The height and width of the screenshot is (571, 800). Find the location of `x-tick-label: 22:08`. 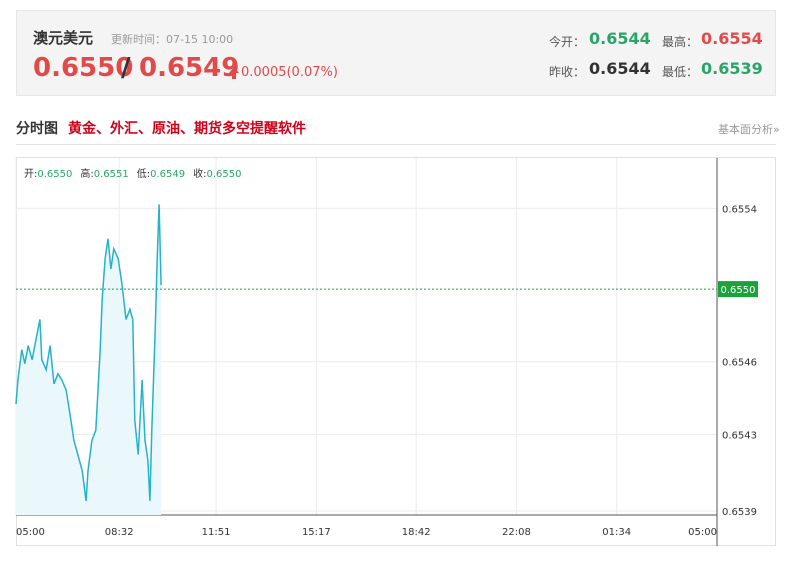

x-tick-label: 22:08 is located at coordinates (516, 532).